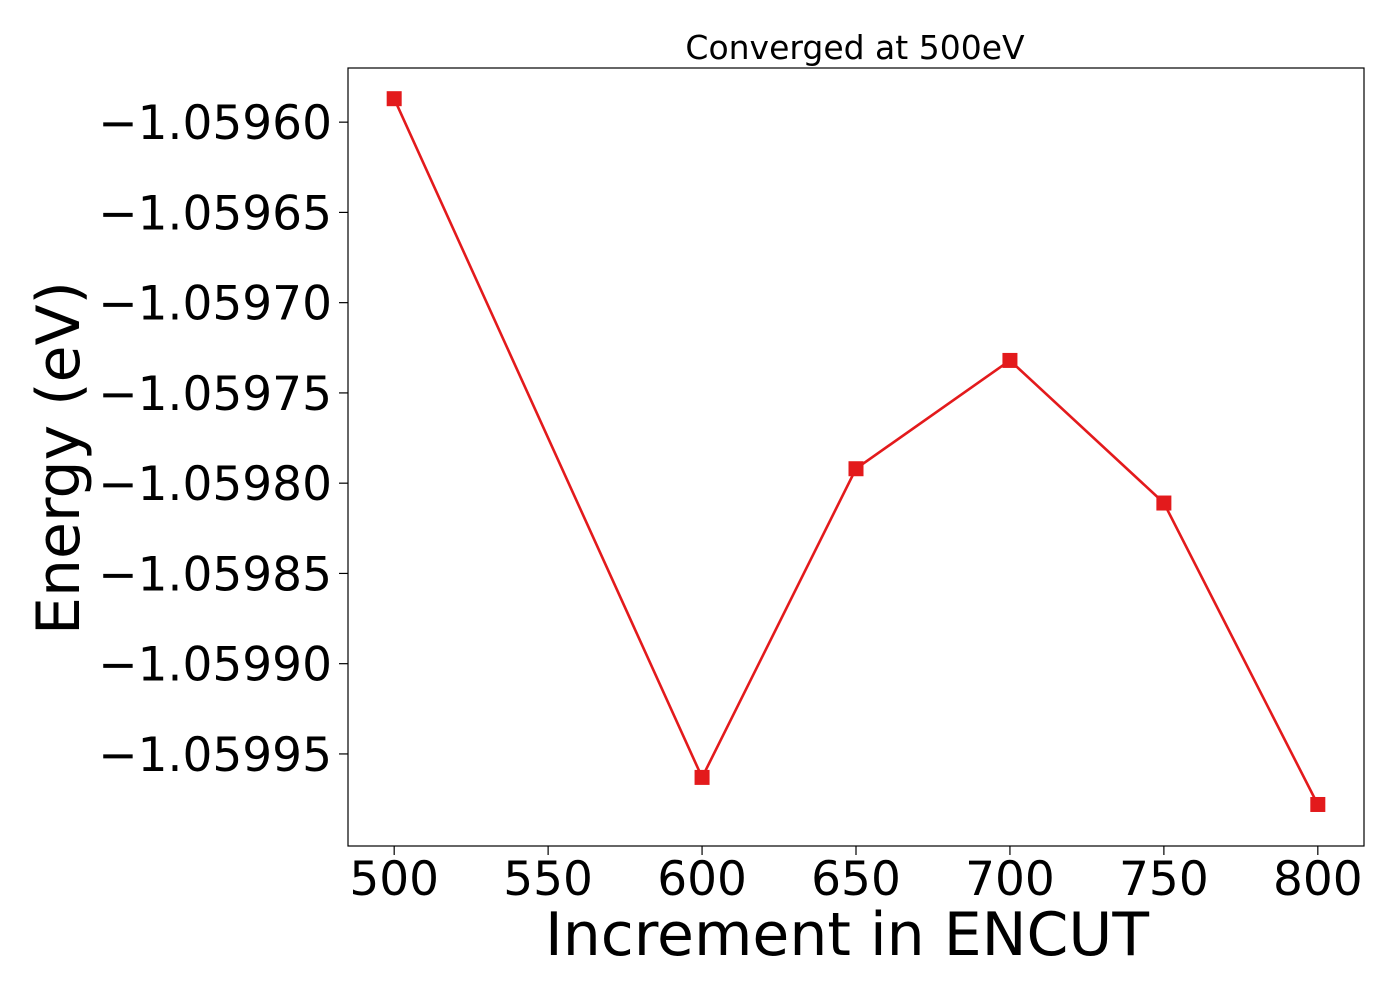 Image resolution: width=1400 pixels, height=1000 pixels. Describe the element at coordinates (215, 123) in the screenshot. I see `y-tick-label: −1.05960` at that location.